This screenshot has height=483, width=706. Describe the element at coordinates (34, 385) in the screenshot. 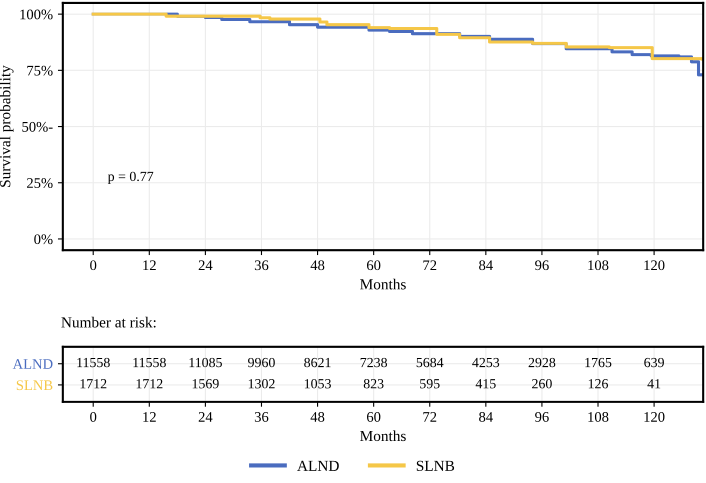

I see `y-tick-label: SLNB` at that location.